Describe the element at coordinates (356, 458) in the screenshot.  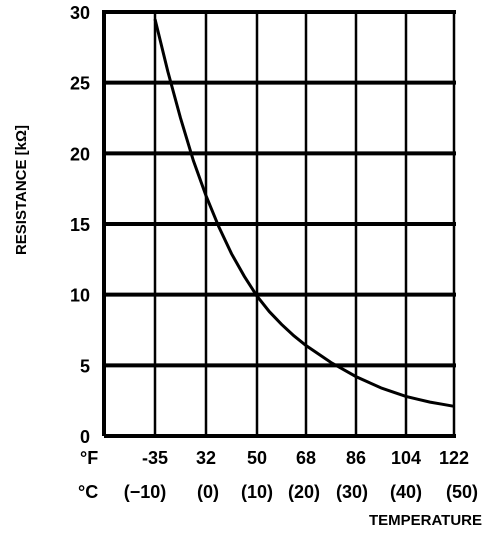
I see `x-tick-label-f: 86` at that location.